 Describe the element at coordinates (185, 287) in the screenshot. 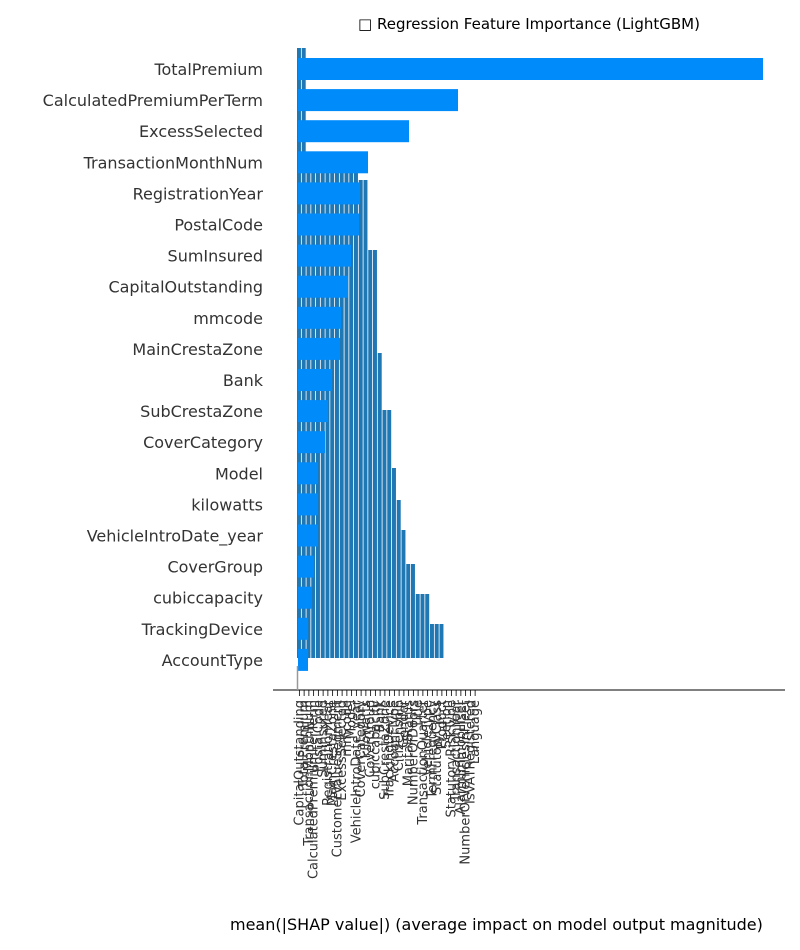

I see `feature-label: CapitalOutstanding` at that location.